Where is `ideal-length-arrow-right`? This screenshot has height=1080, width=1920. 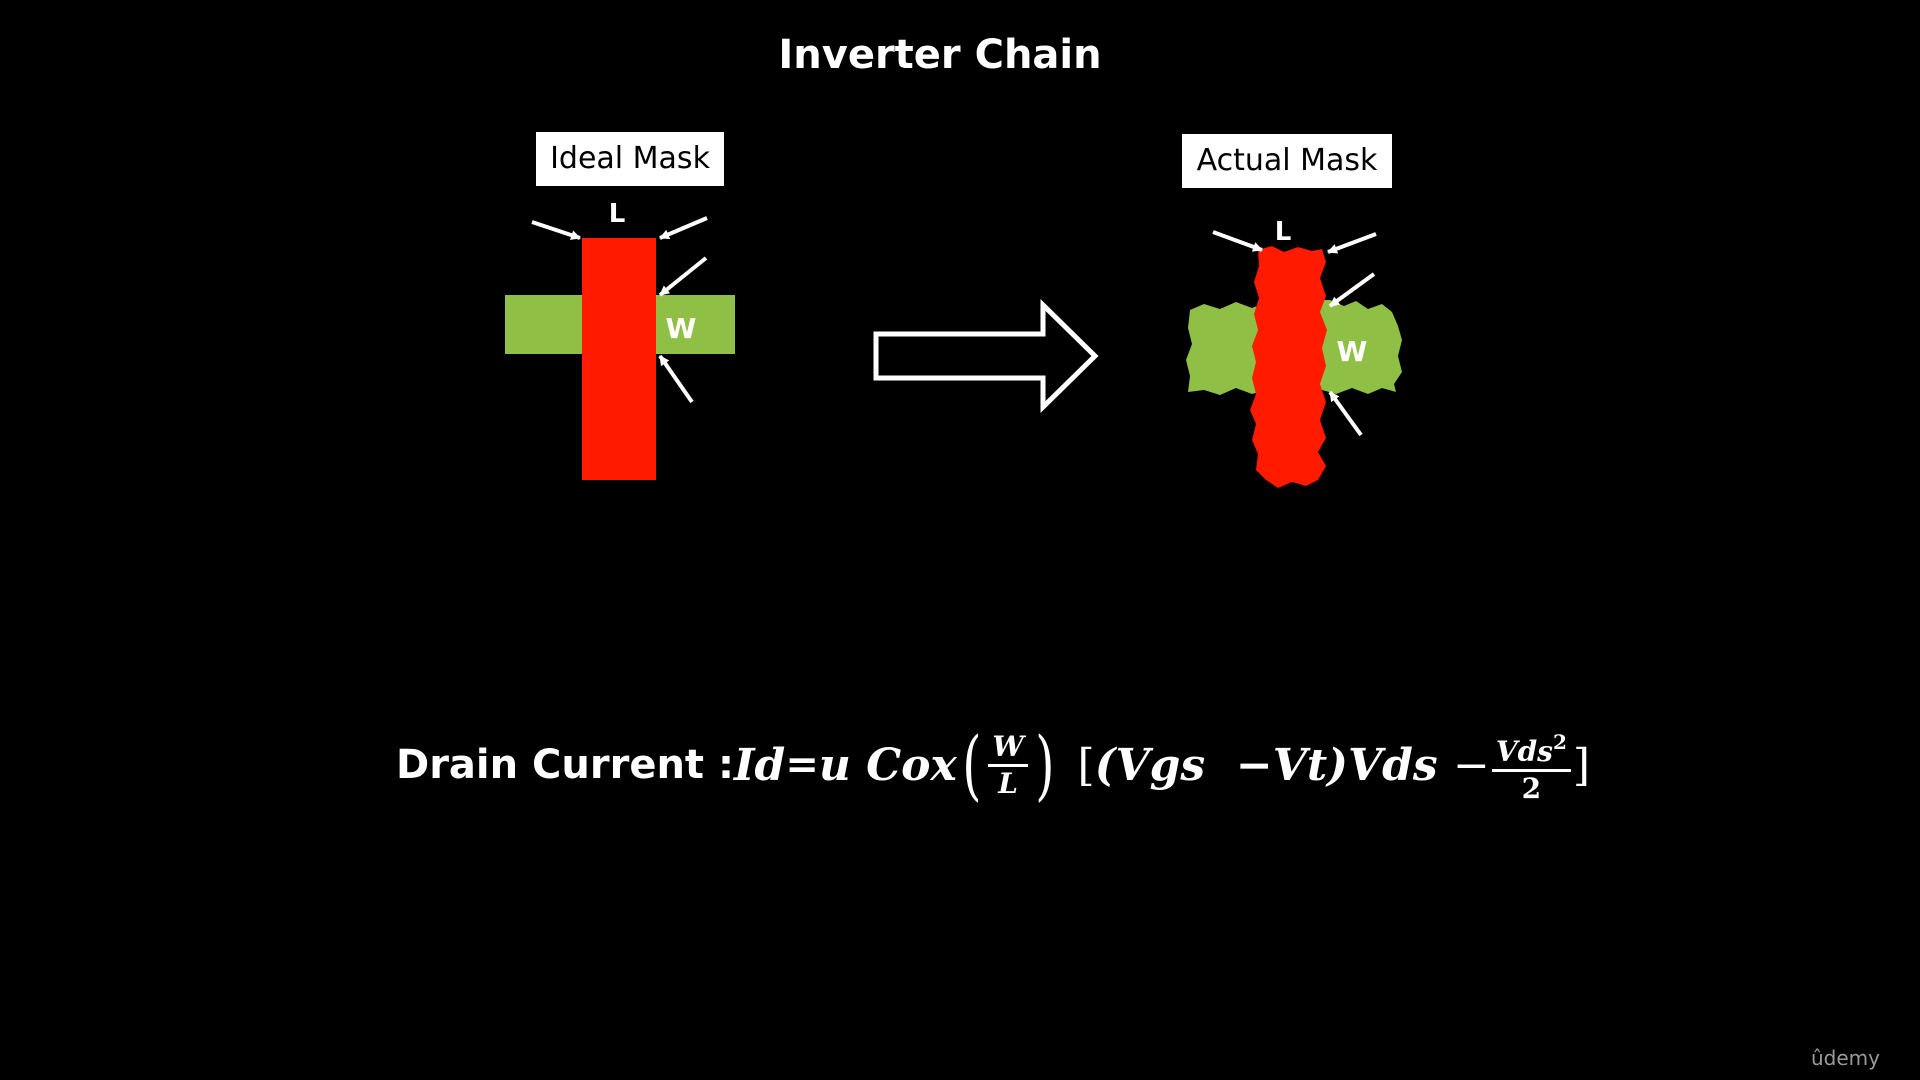 ideal-length-arrow-right is located at coordinates (683, 228).